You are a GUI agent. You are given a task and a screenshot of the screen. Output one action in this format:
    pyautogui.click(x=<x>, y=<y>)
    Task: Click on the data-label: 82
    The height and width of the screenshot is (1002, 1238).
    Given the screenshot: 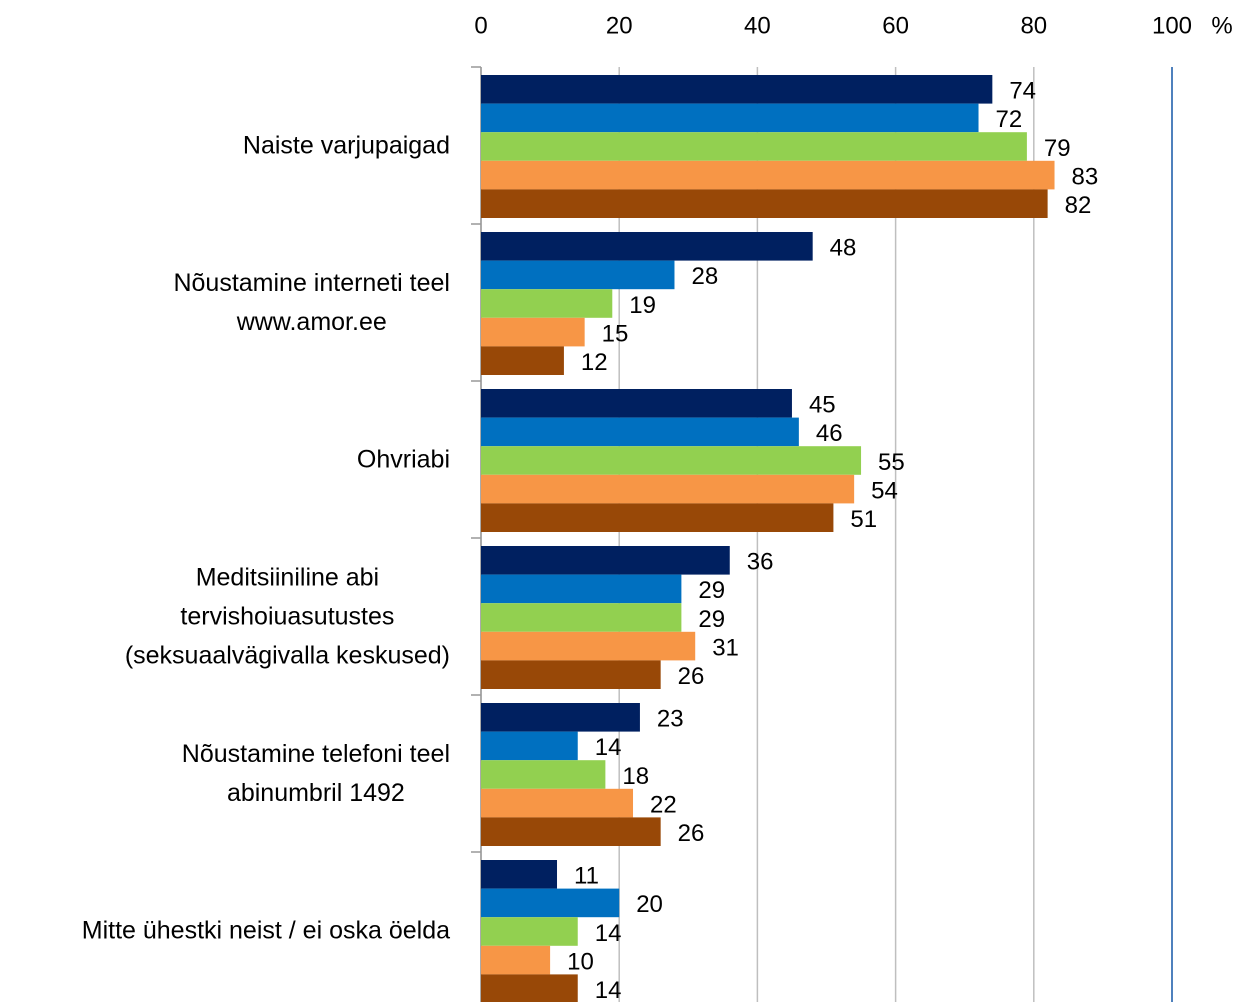 What is the action you would take?
    pyautogui.click(x=1078, y=205)
    